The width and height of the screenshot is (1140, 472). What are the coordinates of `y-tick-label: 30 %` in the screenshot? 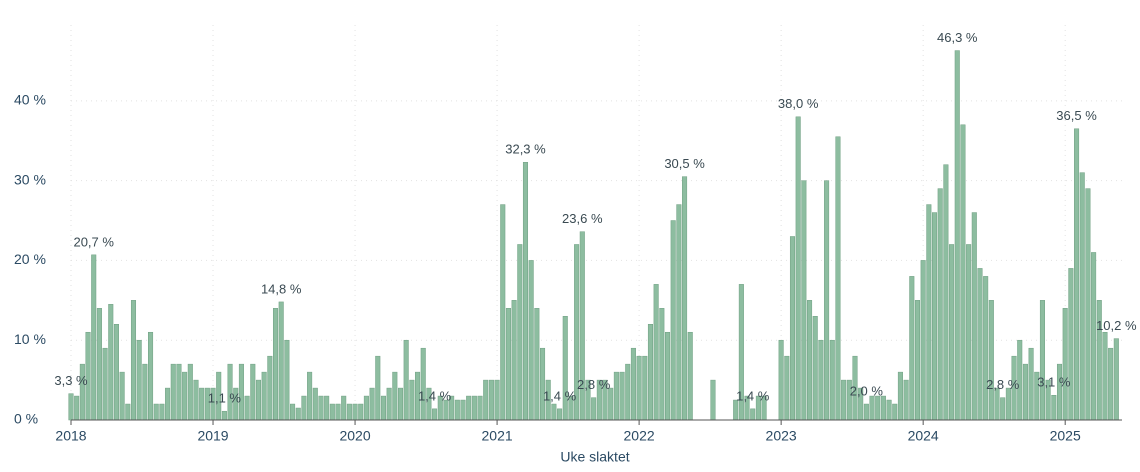 It's located at (30, 179).